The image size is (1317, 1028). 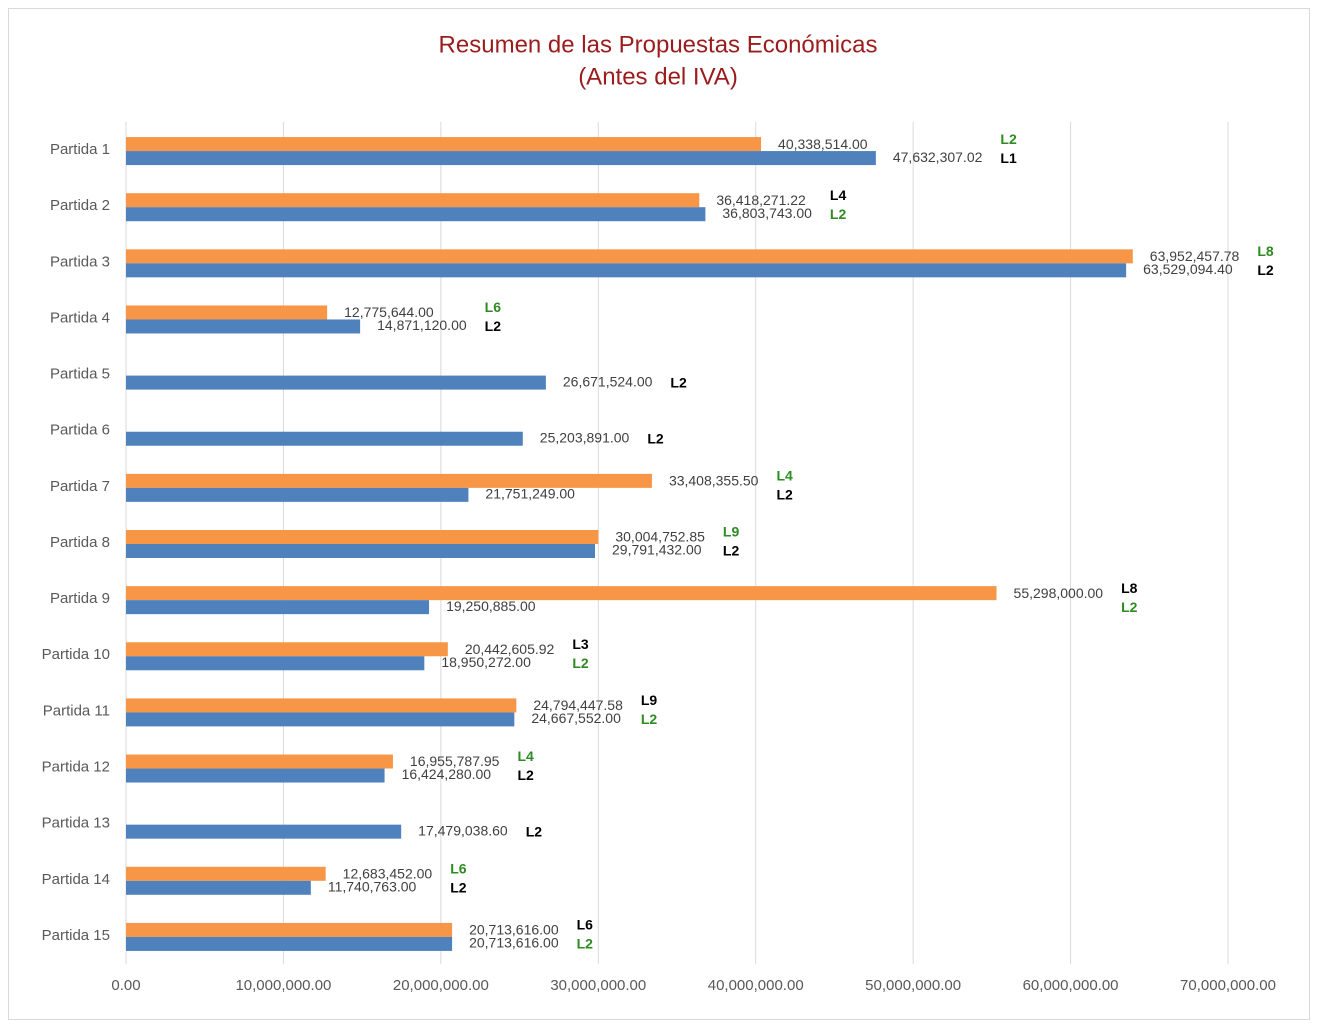 I want to click on x-tick-label: 30,000,000.00, so click(x=598, y=985).